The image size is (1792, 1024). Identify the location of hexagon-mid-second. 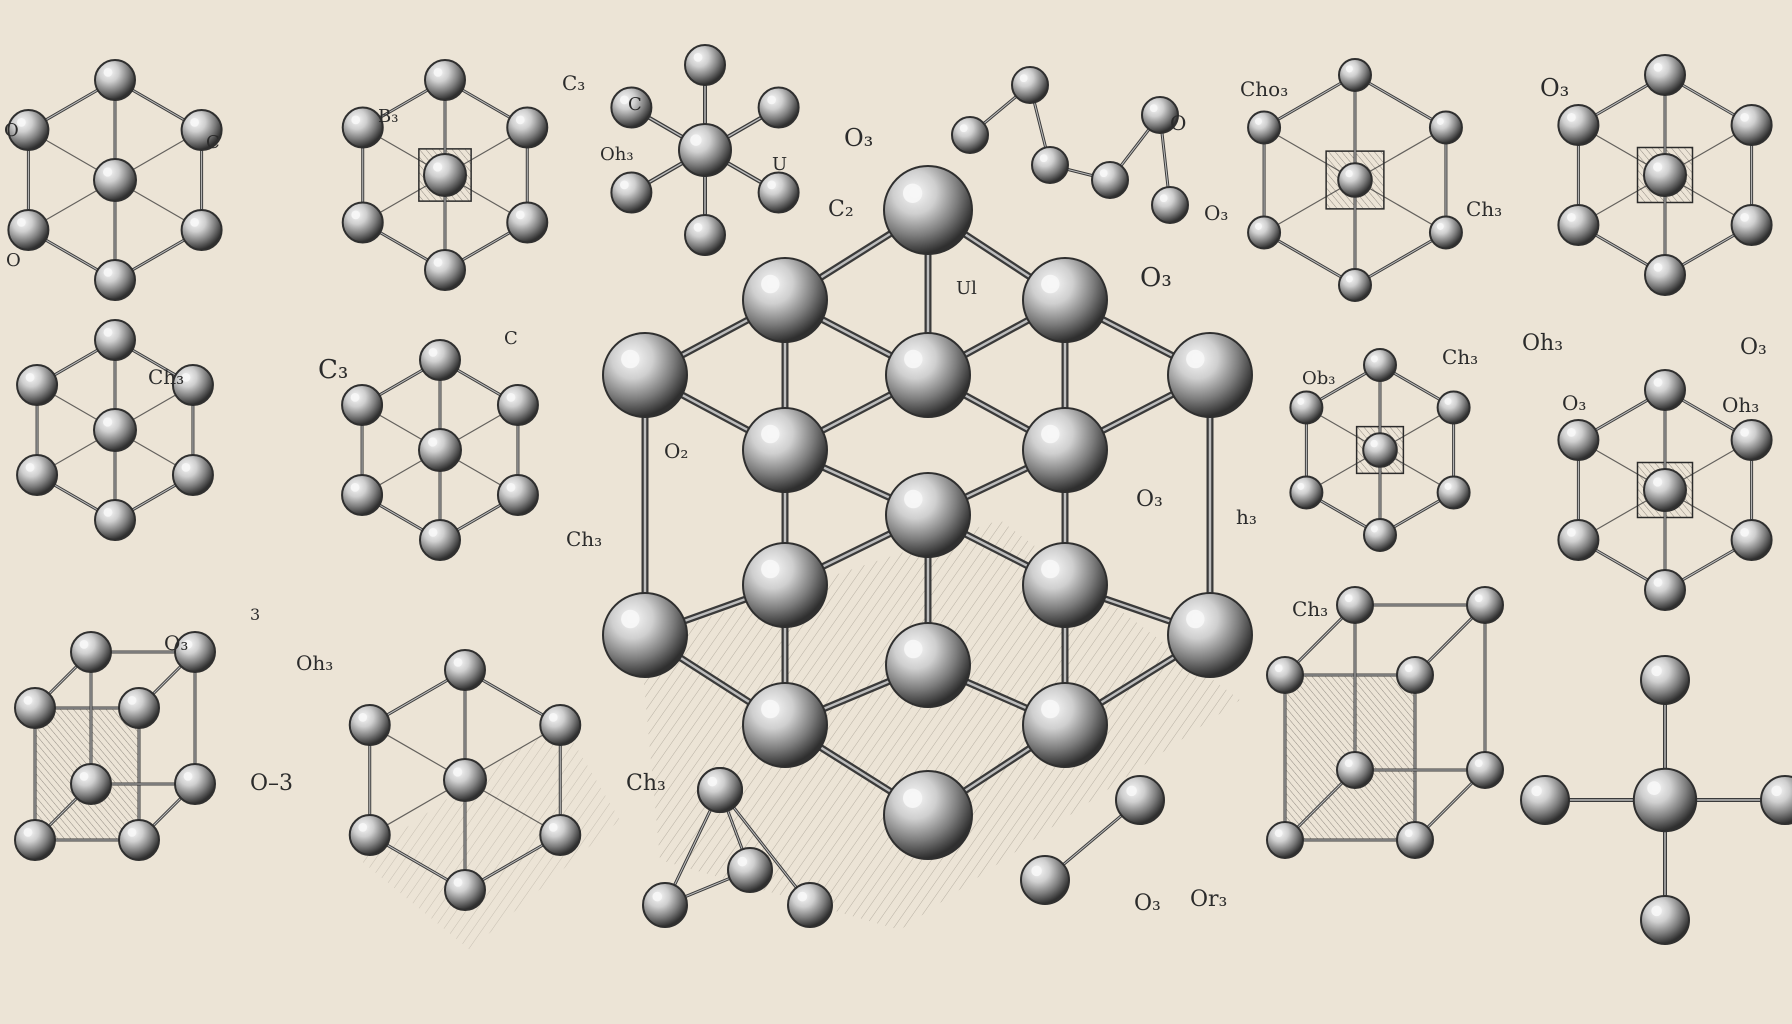
(440, 450).